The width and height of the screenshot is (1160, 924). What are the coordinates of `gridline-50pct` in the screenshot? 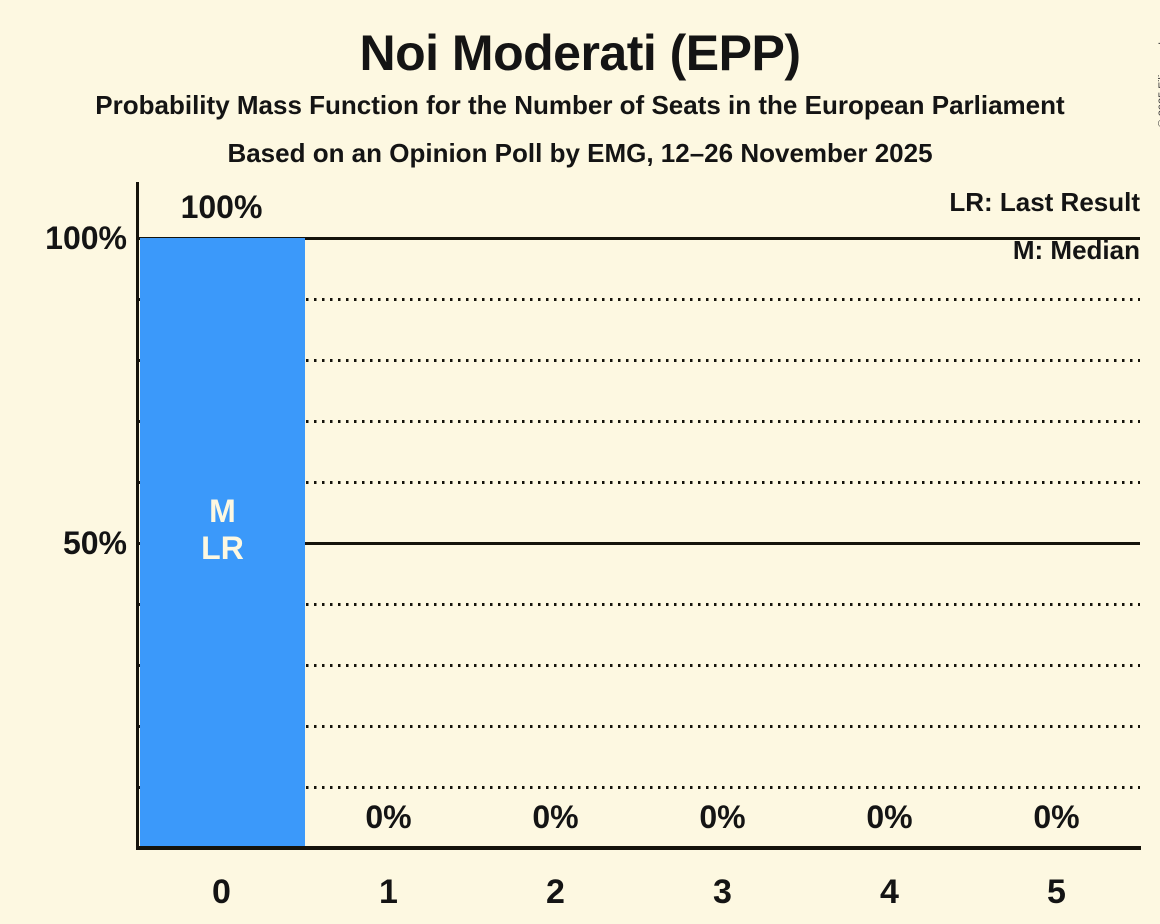 It's located at (639, 543).